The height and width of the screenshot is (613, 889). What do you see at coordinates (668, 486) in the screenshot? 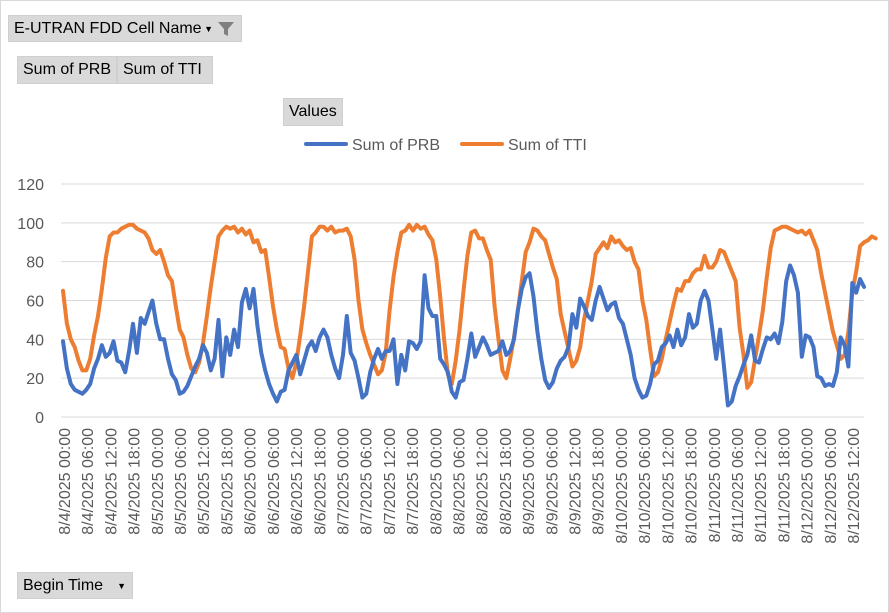
I see `x-tick-label: 8/10/2025 12:00` at bounding box center [668, 486].